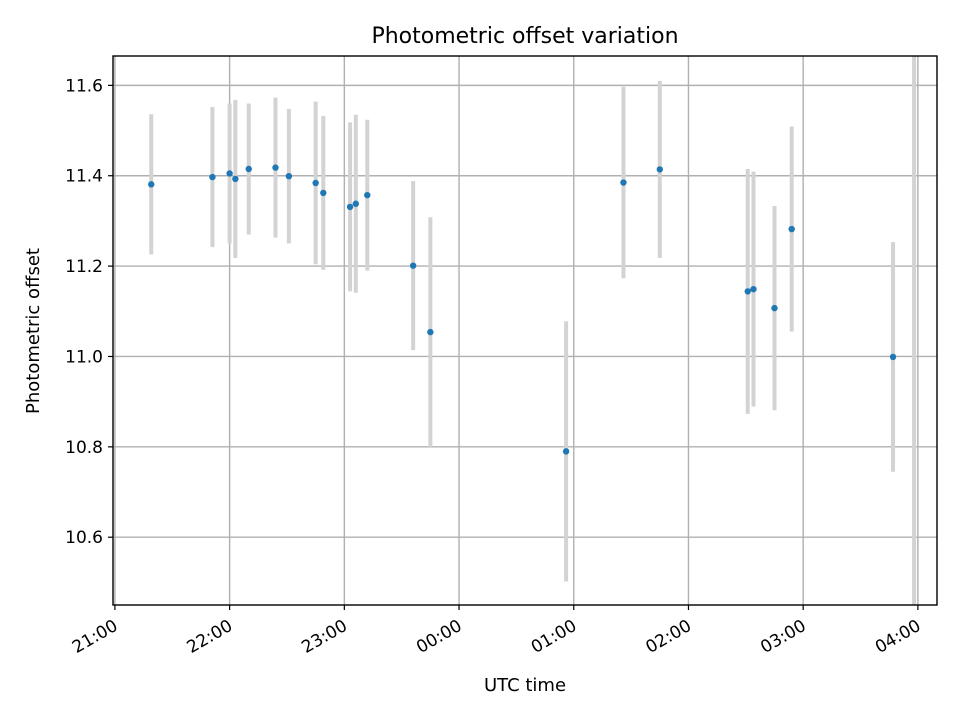 Image resolution: width=960 pixels, height=720 pixels. I want to click on x-tick-label: 01:00, so click(554, 637).